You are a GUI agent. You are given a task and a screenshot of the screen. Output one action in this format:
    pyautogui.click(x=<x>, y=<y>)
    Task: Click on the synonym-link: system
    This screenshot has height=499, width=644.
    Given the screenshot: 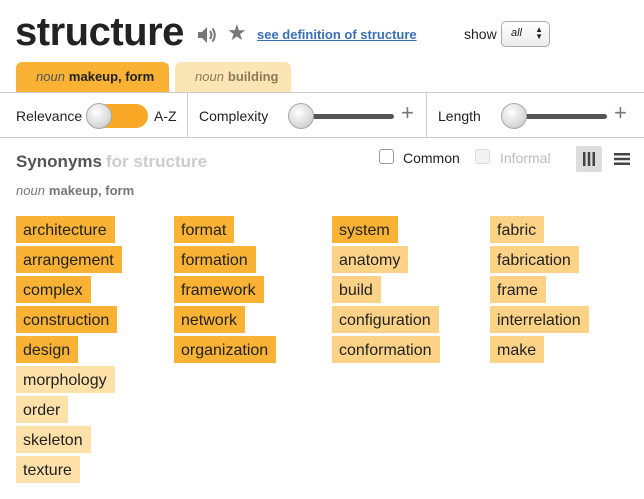 What is the action you would take?
    pyautogui.click(x=365, y=229)
    